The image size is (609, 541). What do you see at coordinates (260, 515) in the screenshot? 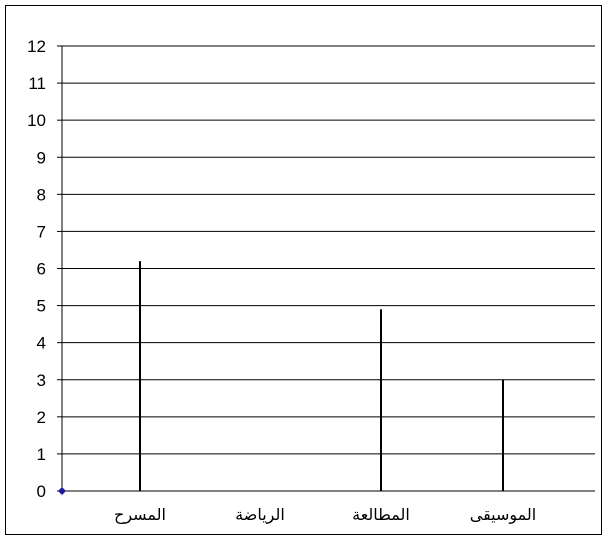
I see `x-category-label: الرياضة` at bounding box center [260, 515].